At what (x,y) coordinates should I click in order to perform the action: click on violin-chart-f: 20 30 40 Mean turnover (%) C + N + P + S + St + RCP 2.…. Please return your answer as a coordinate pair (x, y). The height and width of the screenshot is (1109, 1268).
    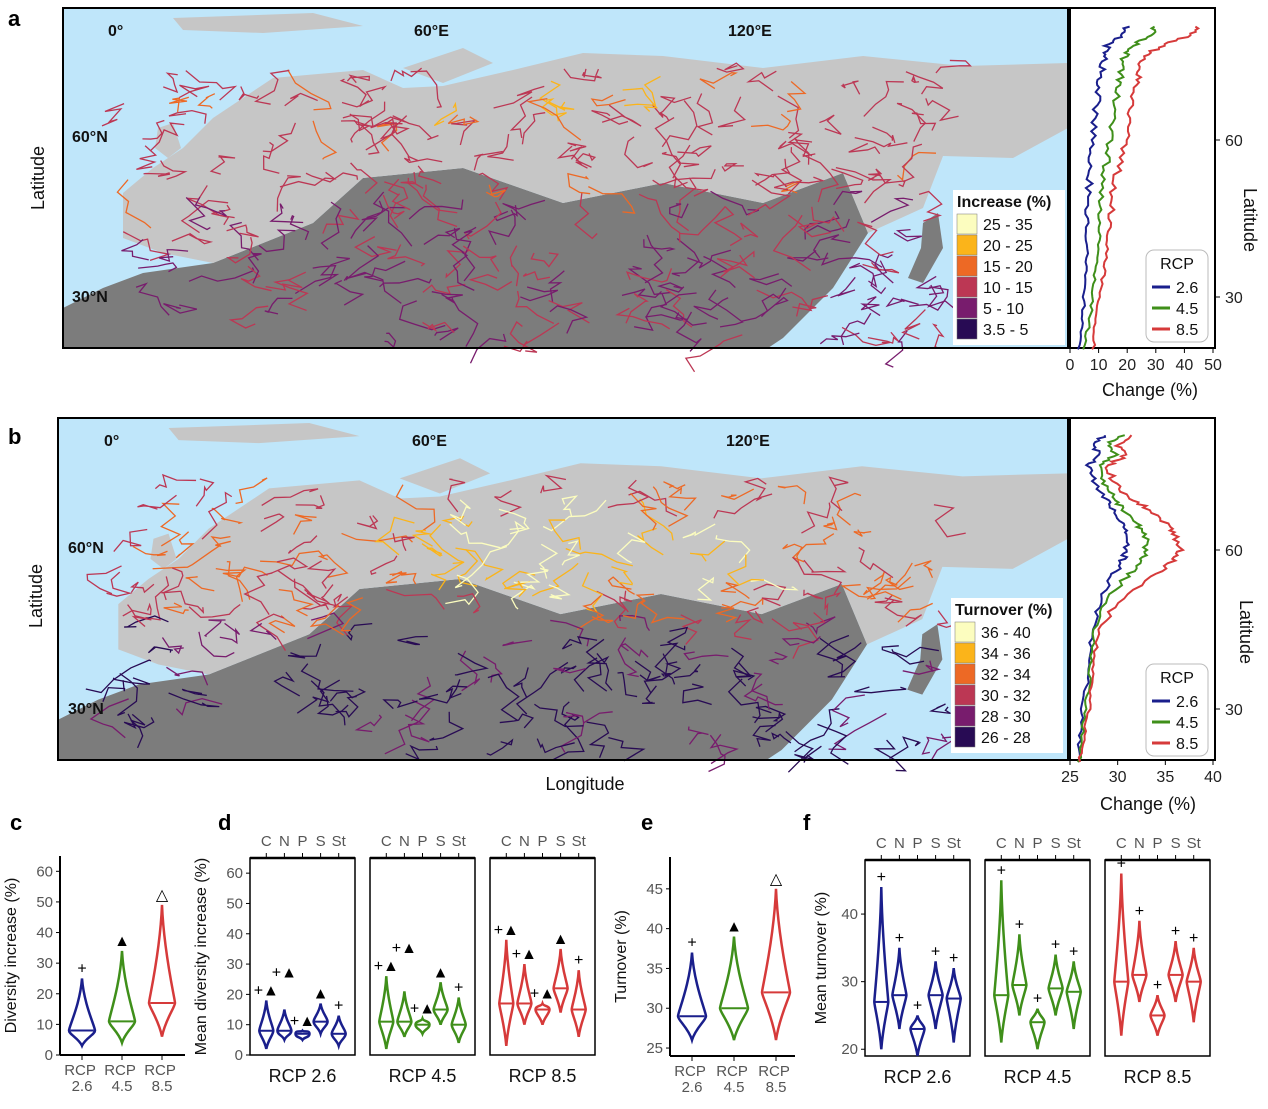
    Looking at the image, I should click on (1012, 961).